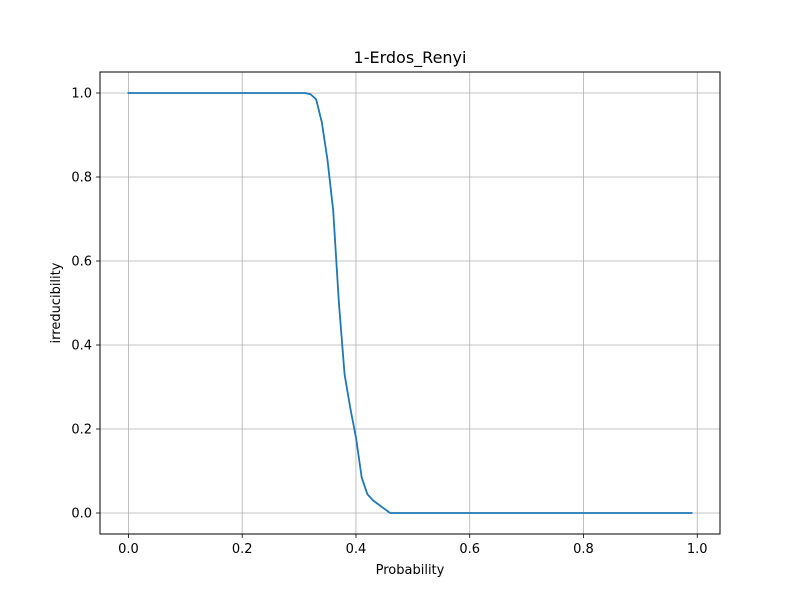  I want to click on y-tick-label: 0.4, so click(81, 346).